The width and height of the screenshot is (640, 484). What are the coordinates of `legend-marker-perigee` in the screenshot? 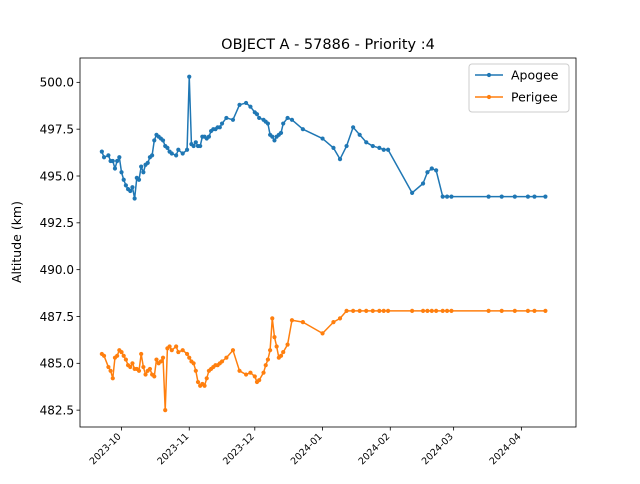 It's located at (489, 97).